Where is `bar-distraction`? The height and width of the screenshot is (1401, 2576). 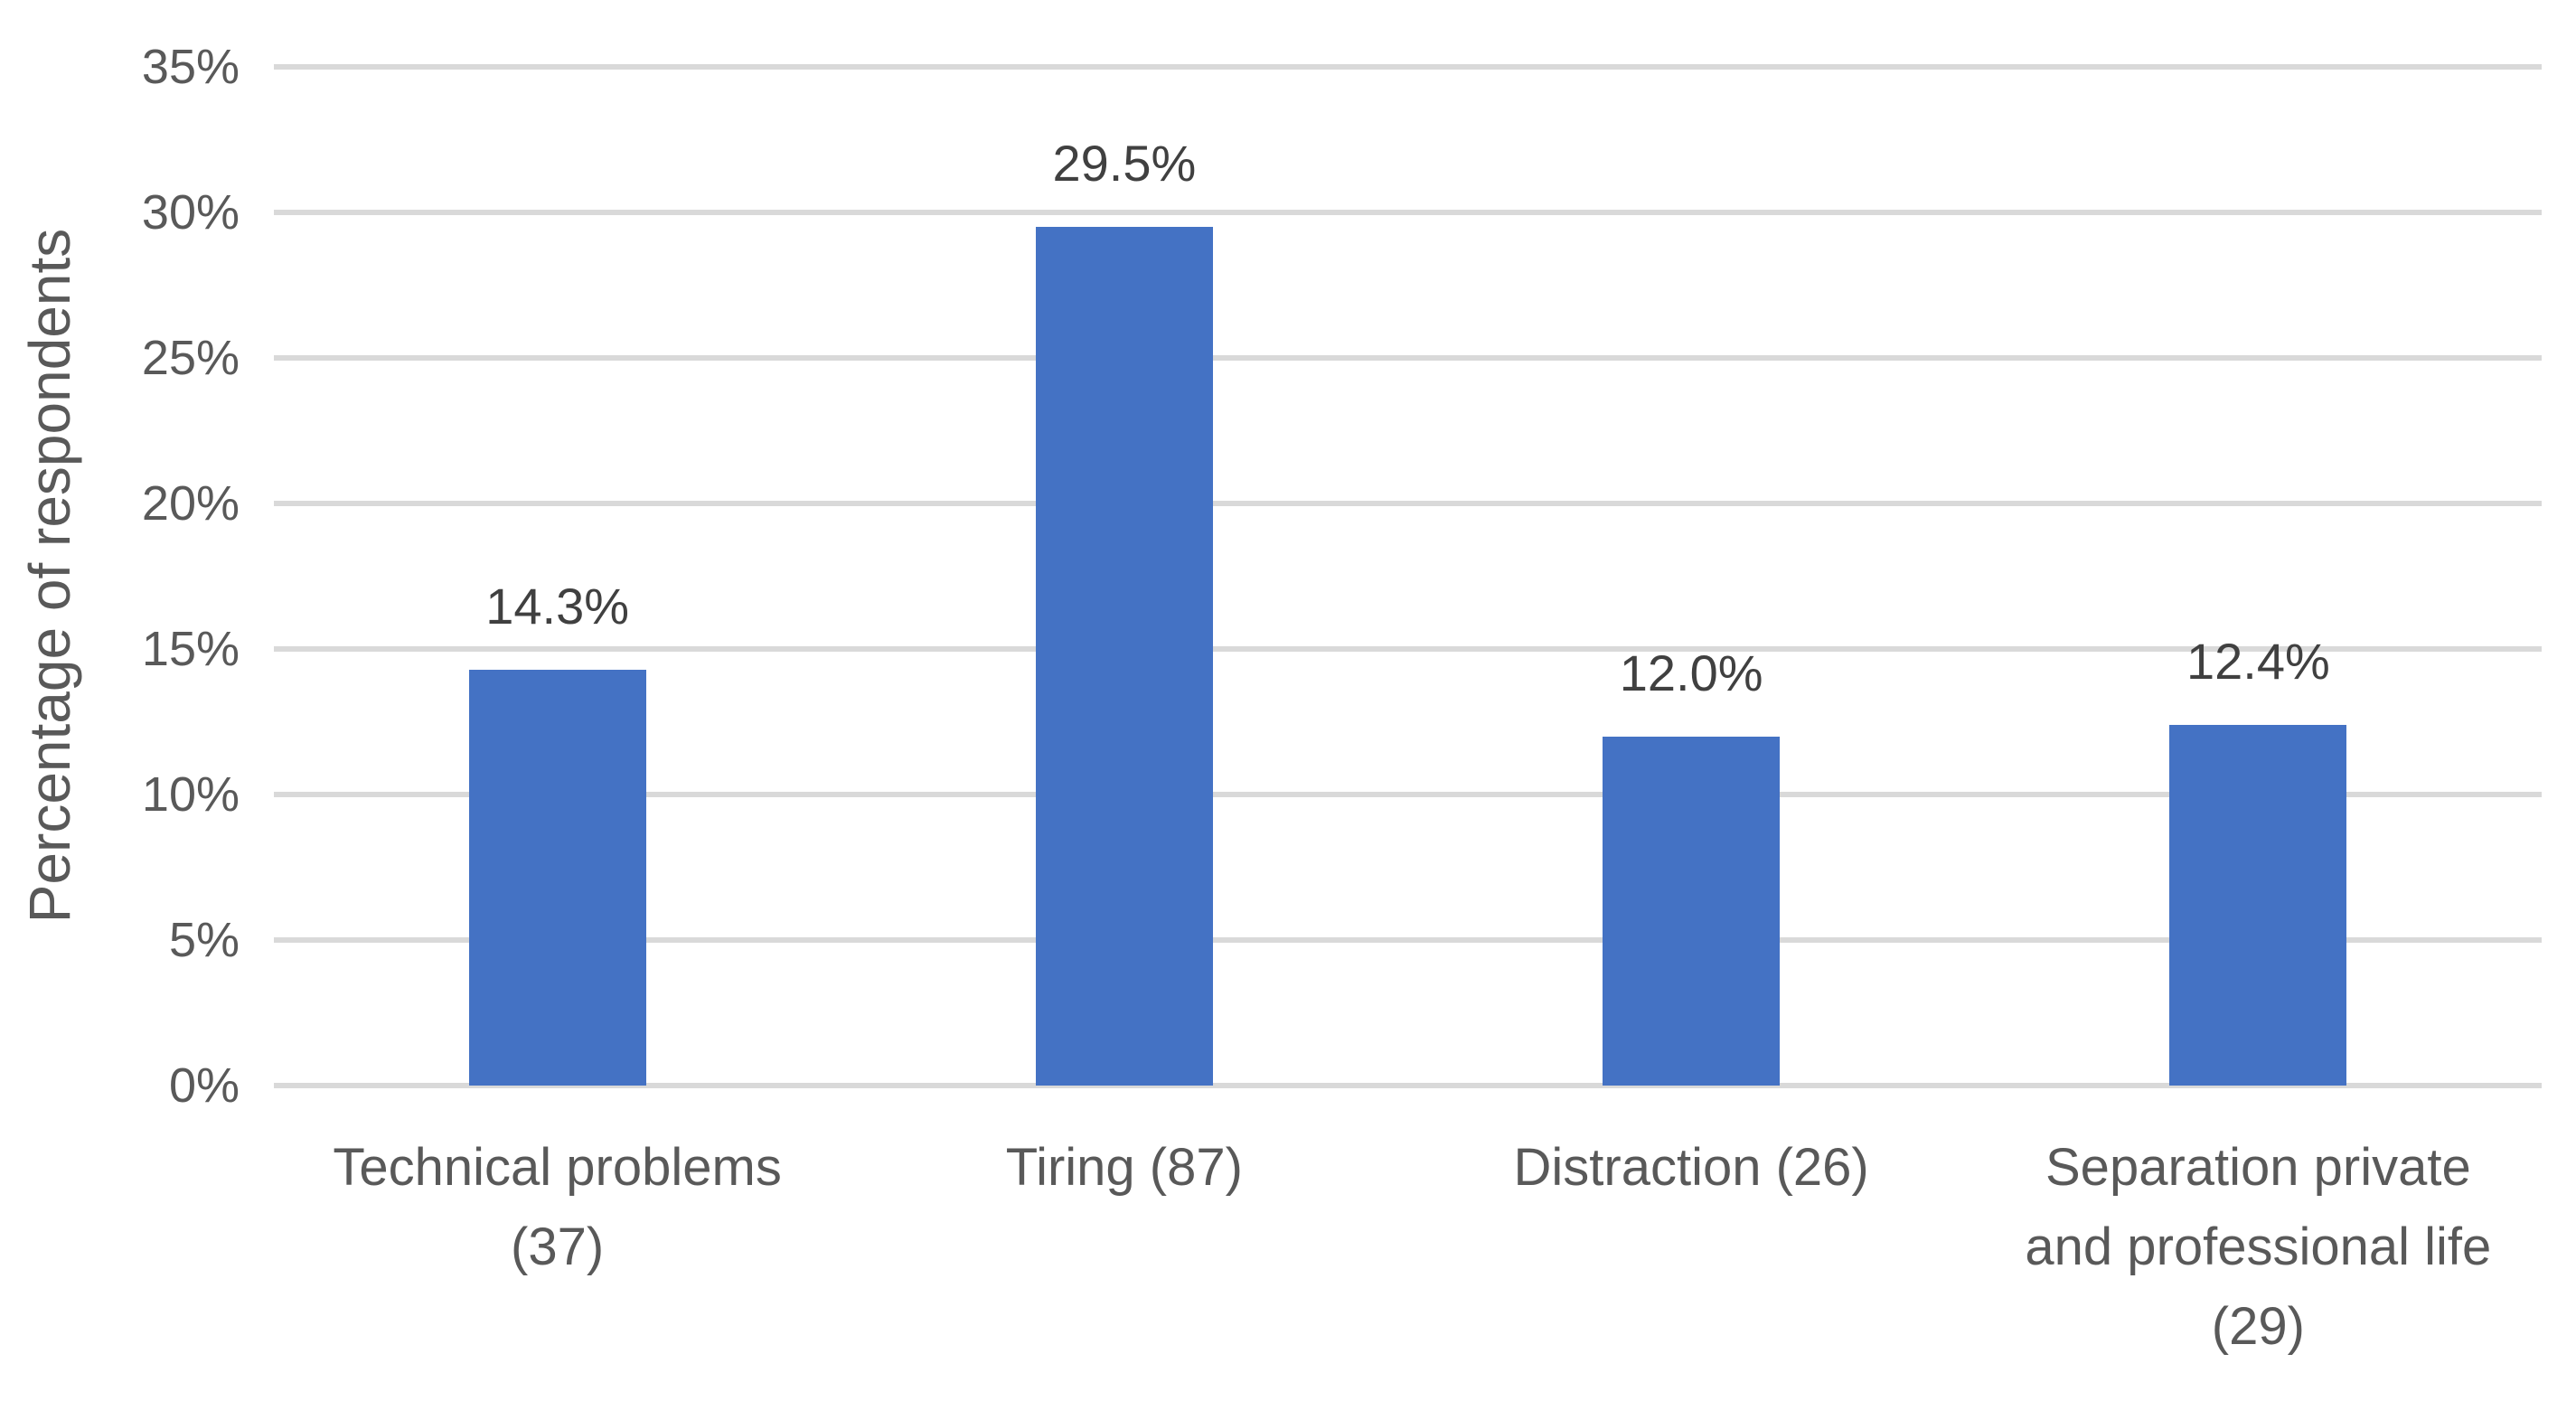 bar-distraction is located at coordinates (1692, 911).